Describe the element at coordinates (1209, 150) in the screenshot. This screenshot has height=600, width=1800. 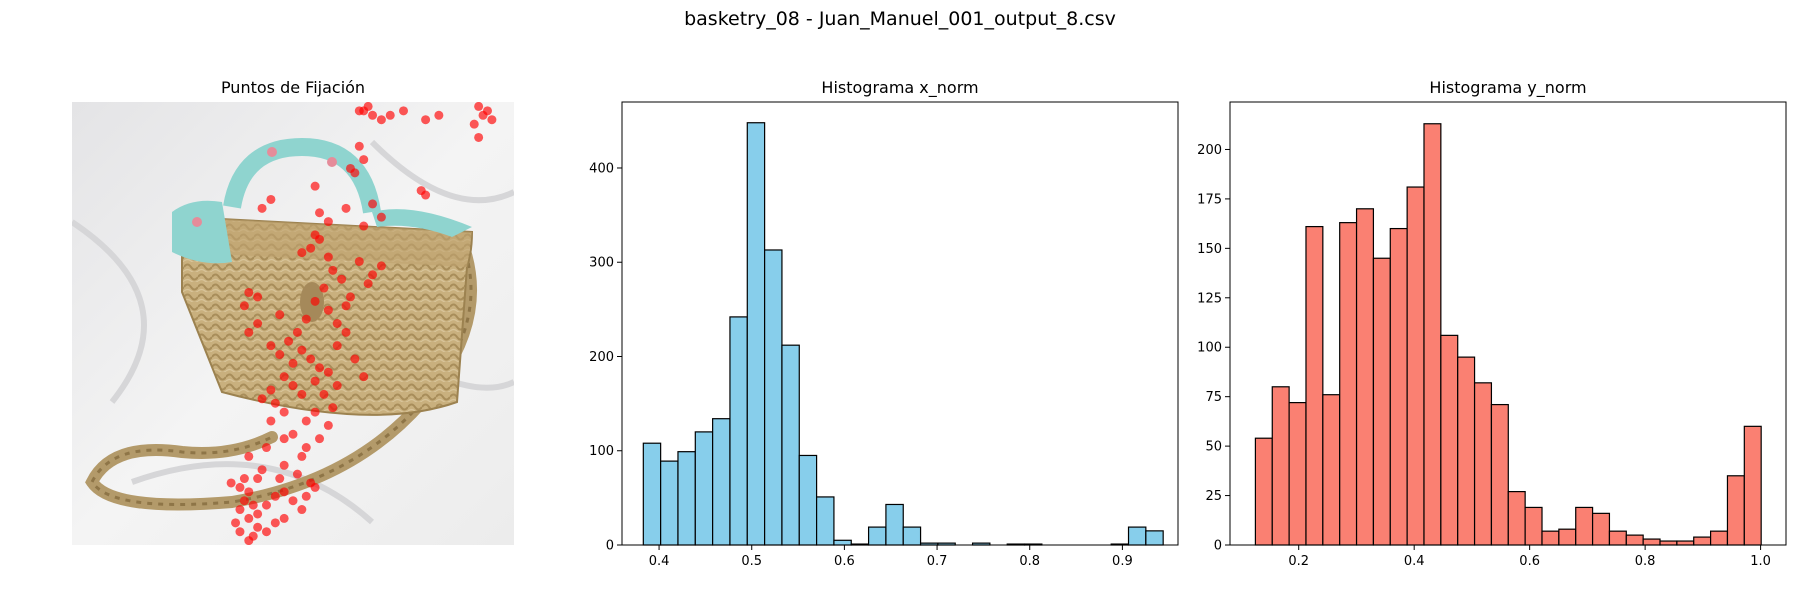
I see `y-tick-label: 200` at that location.